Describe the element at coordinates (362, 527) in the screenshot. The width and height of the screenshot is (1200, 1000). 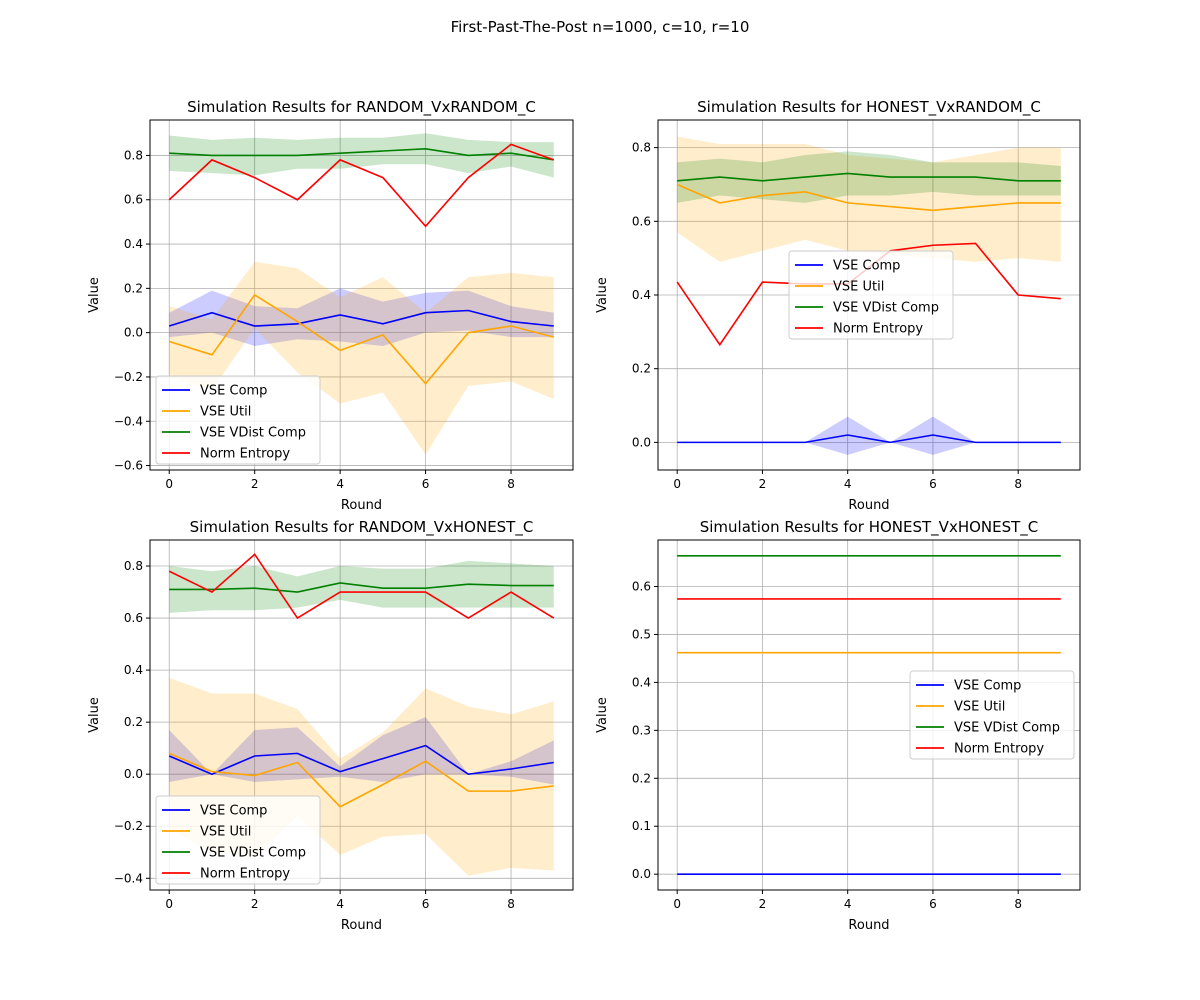
I see `subplot-title: Simulation Results for RANDOM_VxHONEST_C` at that location.